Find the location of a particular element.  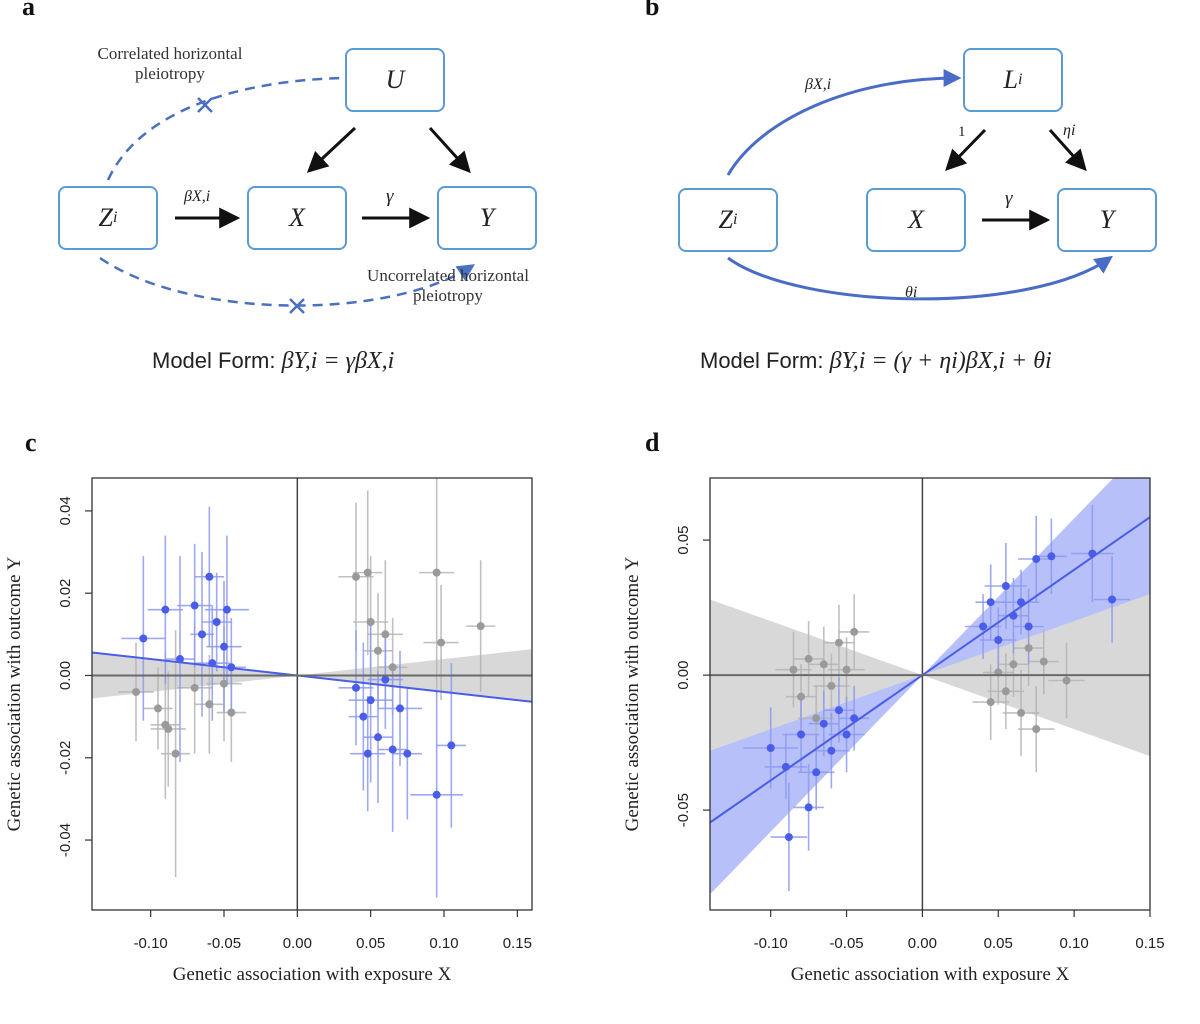

edge-label-beta-x: βX,i is located at coordinates (197, 196).